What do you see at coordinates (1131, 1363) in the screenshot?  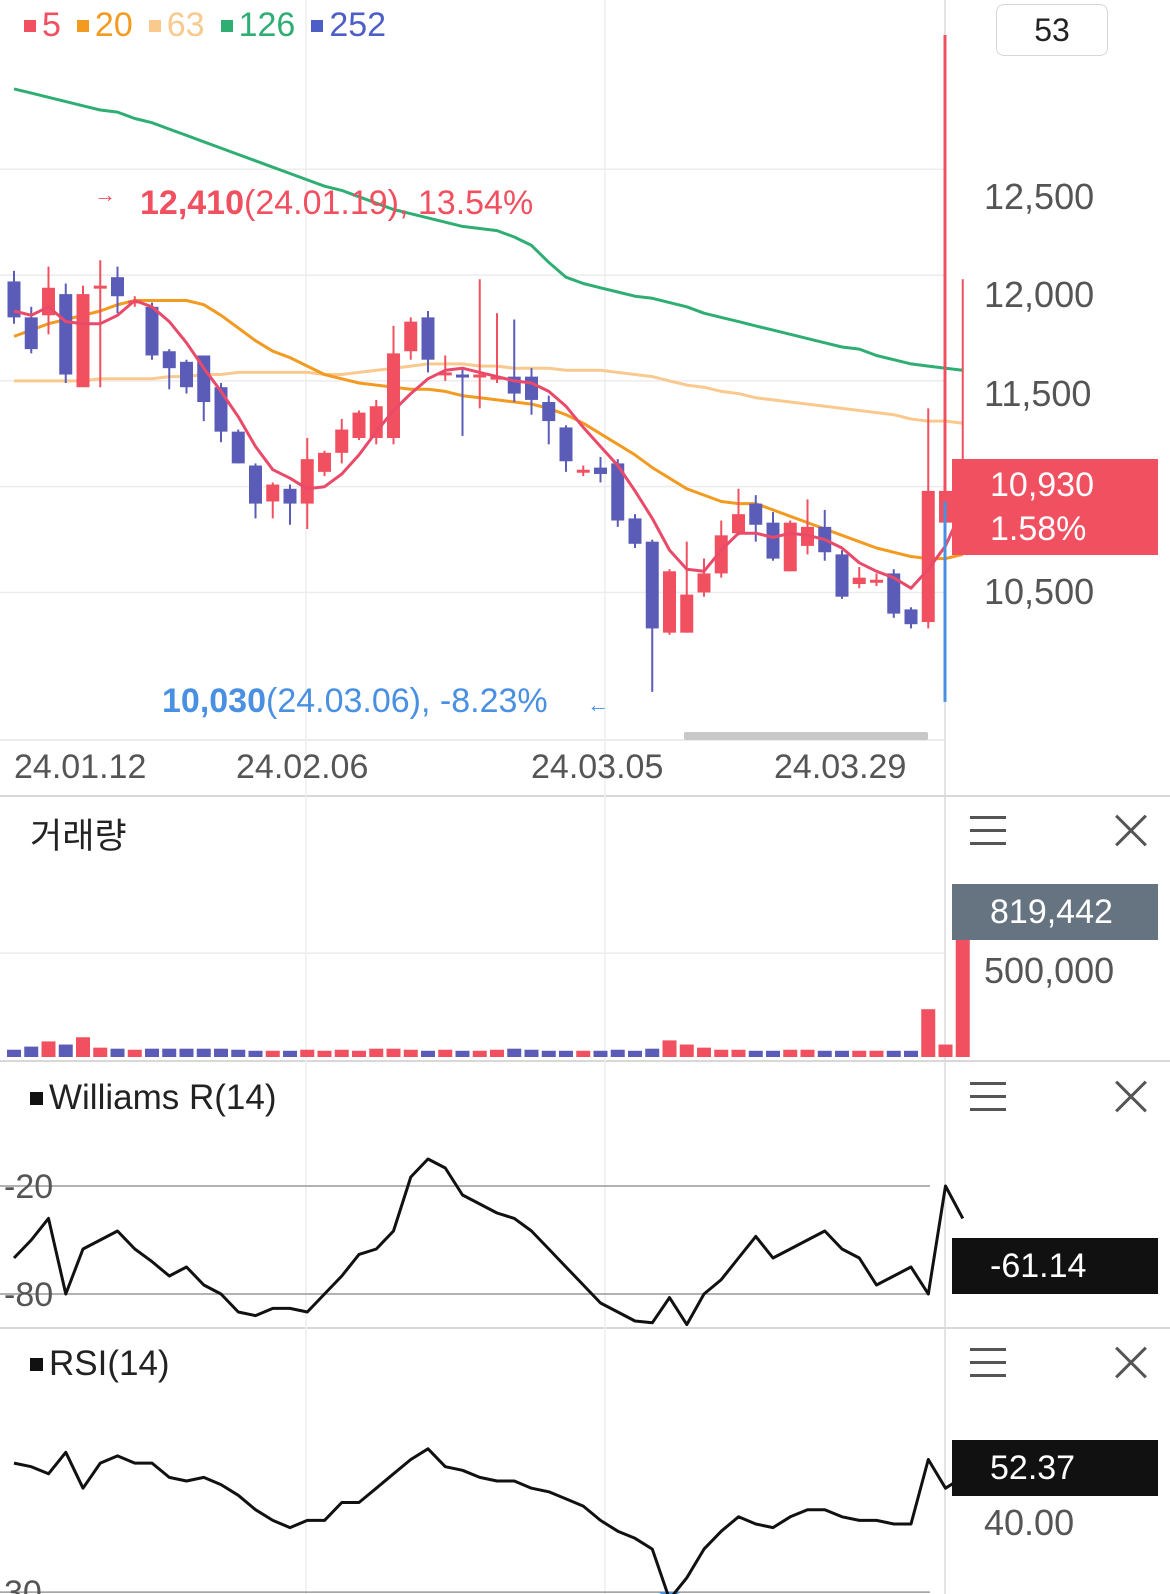 I see `rsi-close-icon` at bounding box center [1131, 1363].